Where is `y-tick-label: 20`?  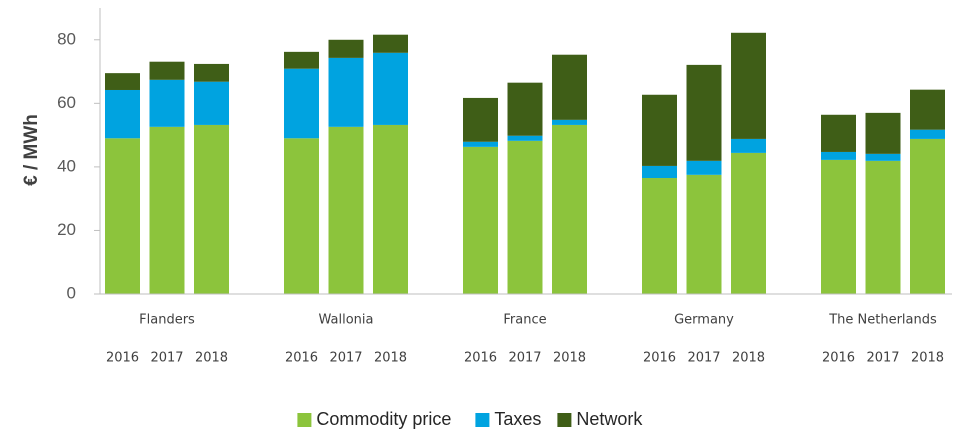 y-tick-label: 20 is located at coordinates (66, 229).